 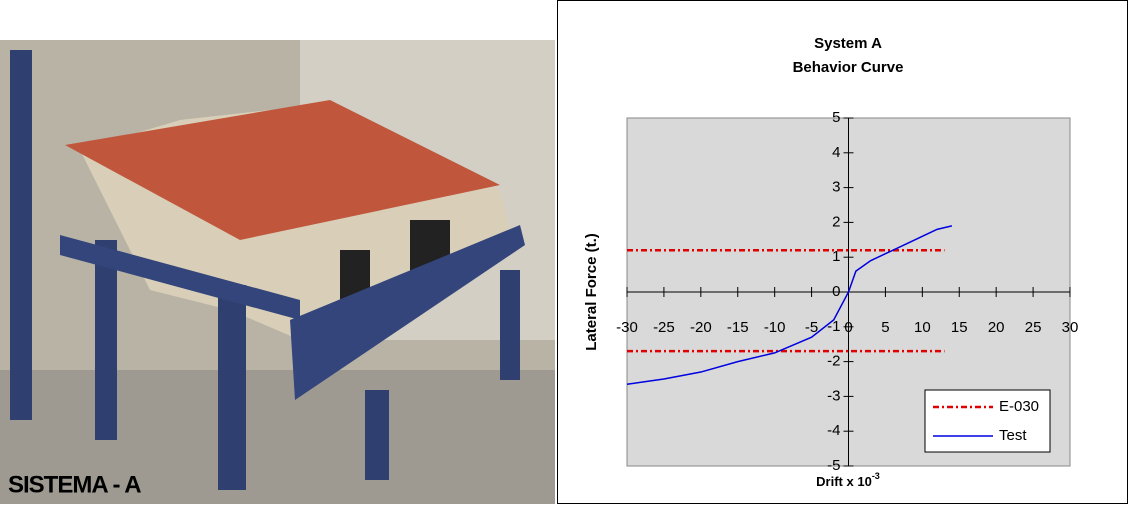 I want to click on y-tick-label: 3, so click(x=836, y=187).